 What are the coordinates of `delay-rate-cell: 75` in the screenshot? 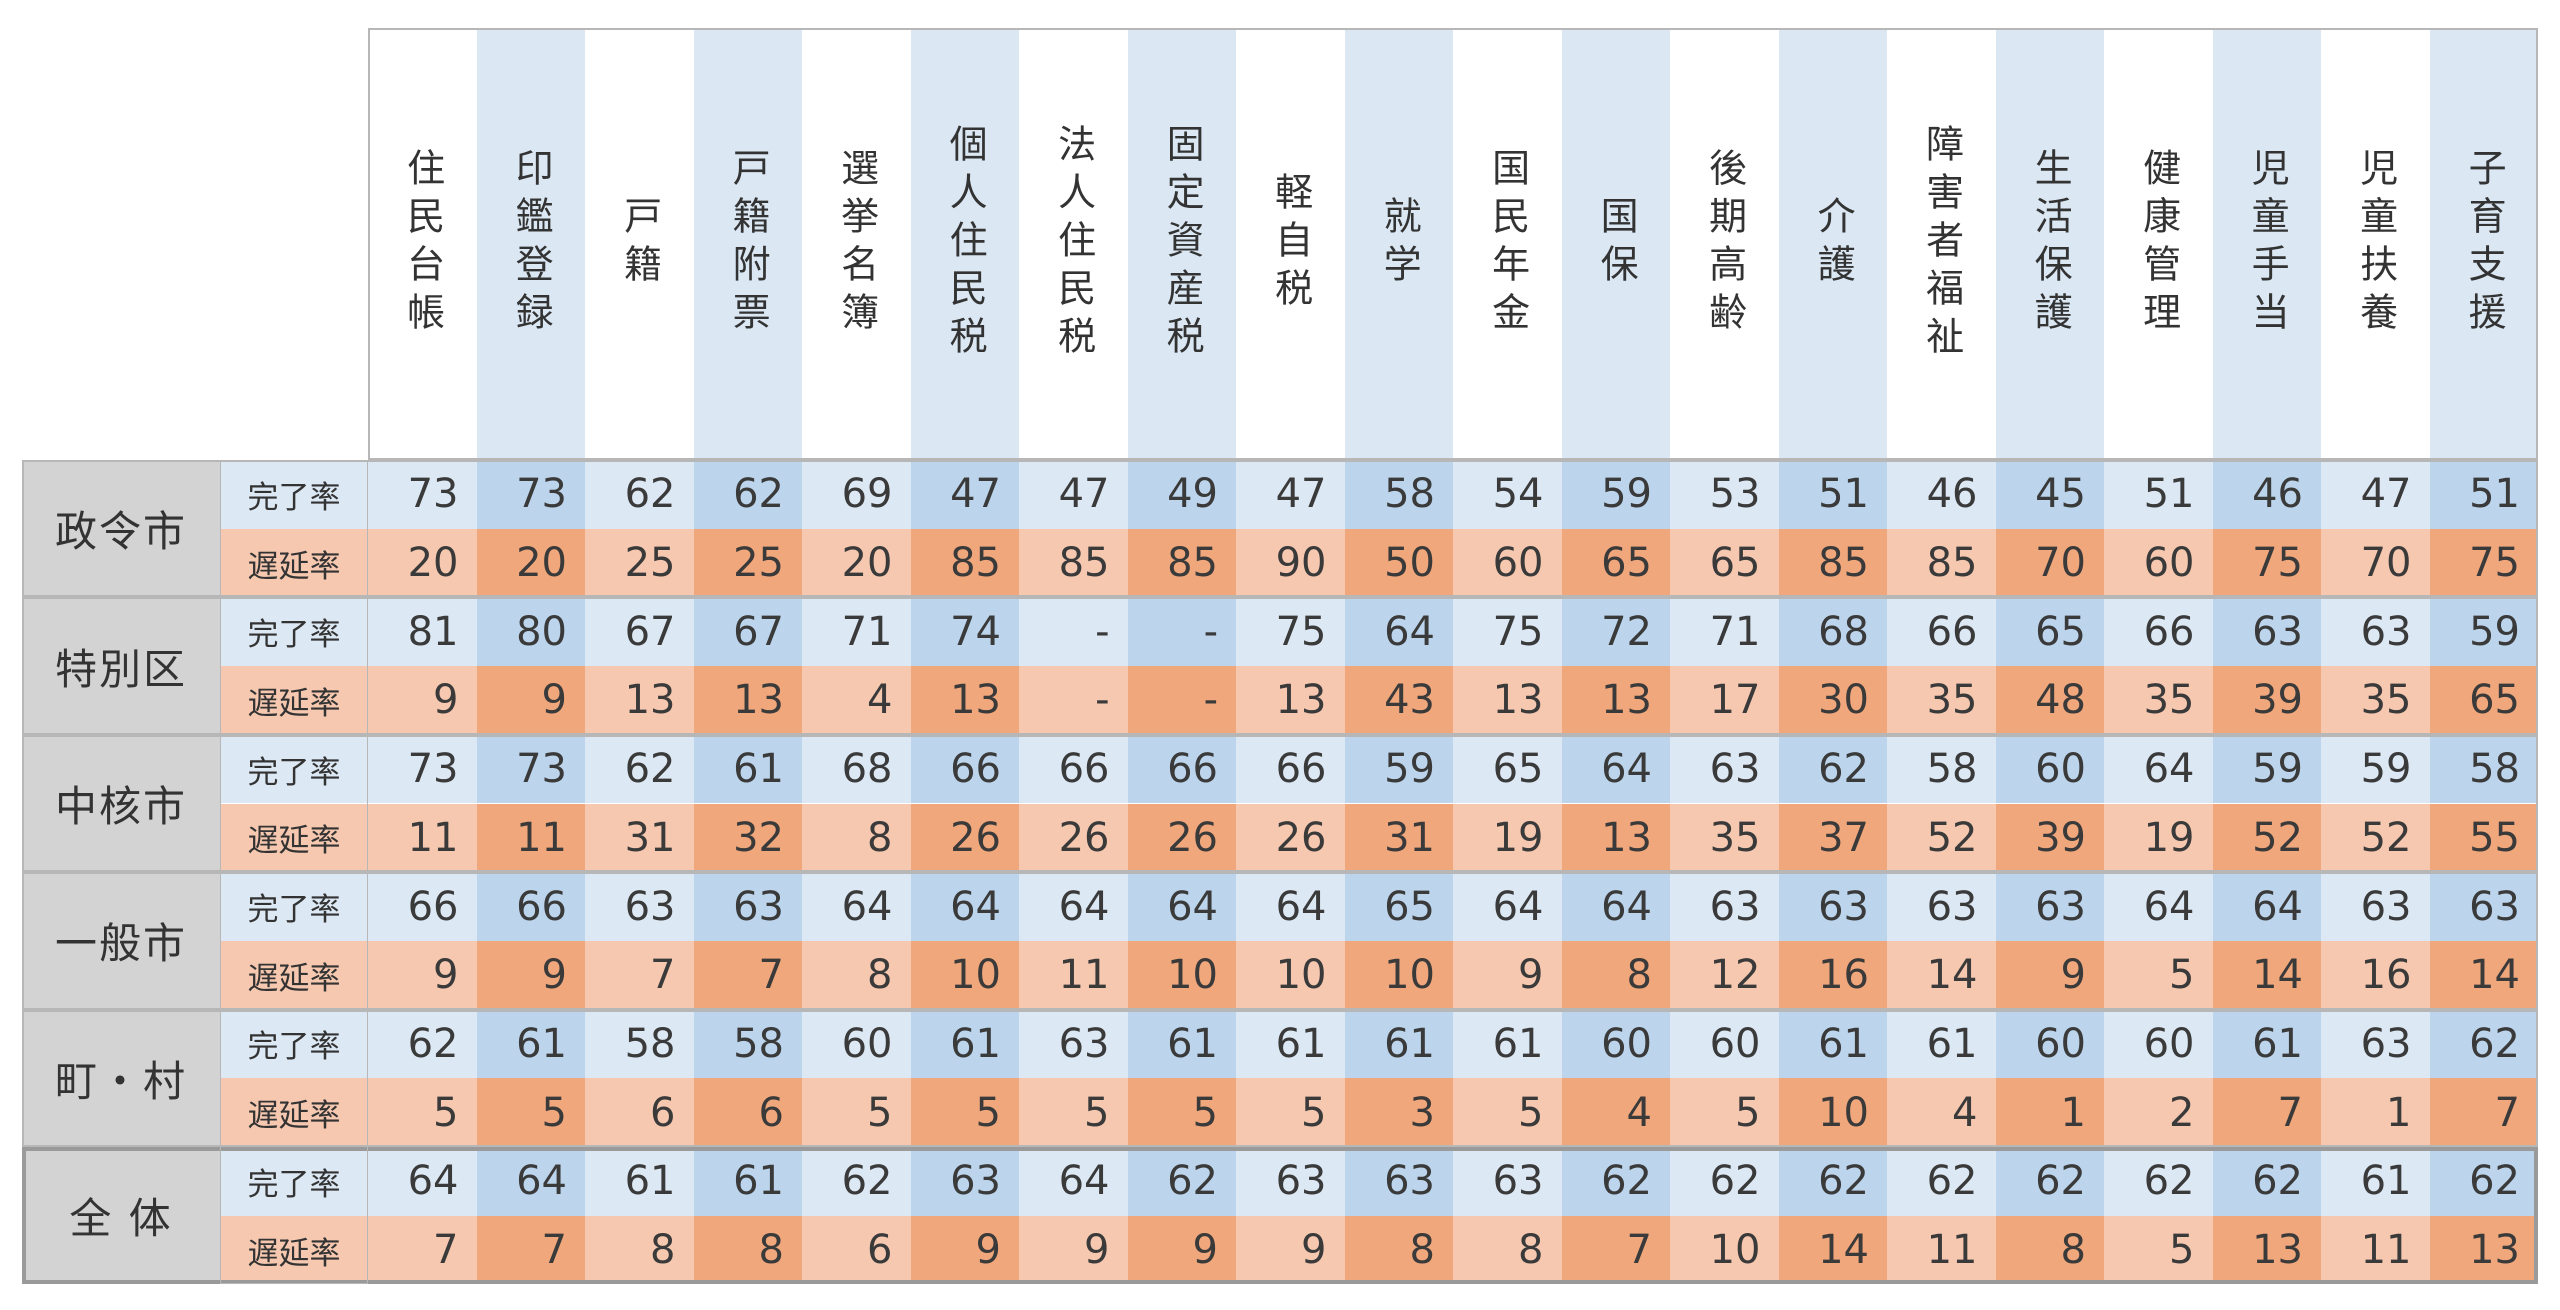 It's located at (2483, 563).